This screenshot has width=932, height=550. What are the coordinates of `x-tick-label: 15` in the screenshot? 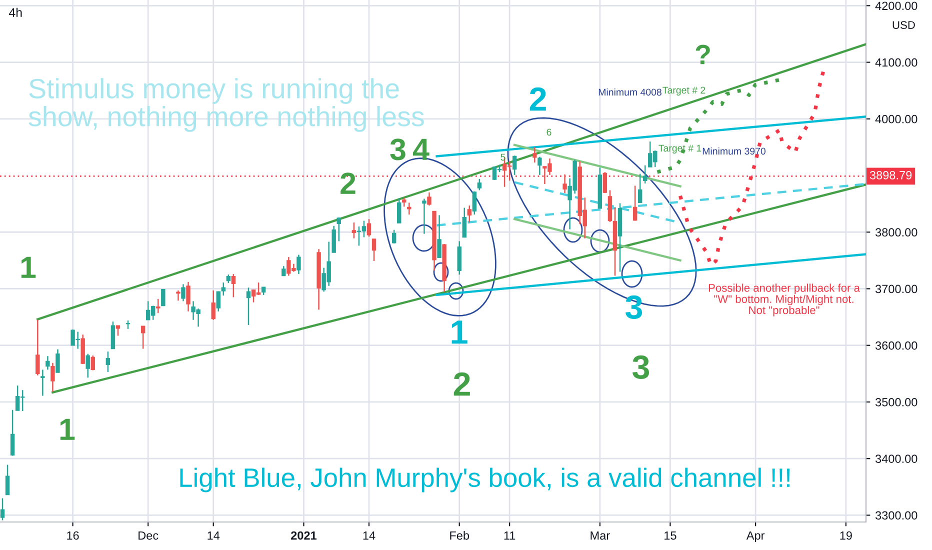 It's located at (670, 535).